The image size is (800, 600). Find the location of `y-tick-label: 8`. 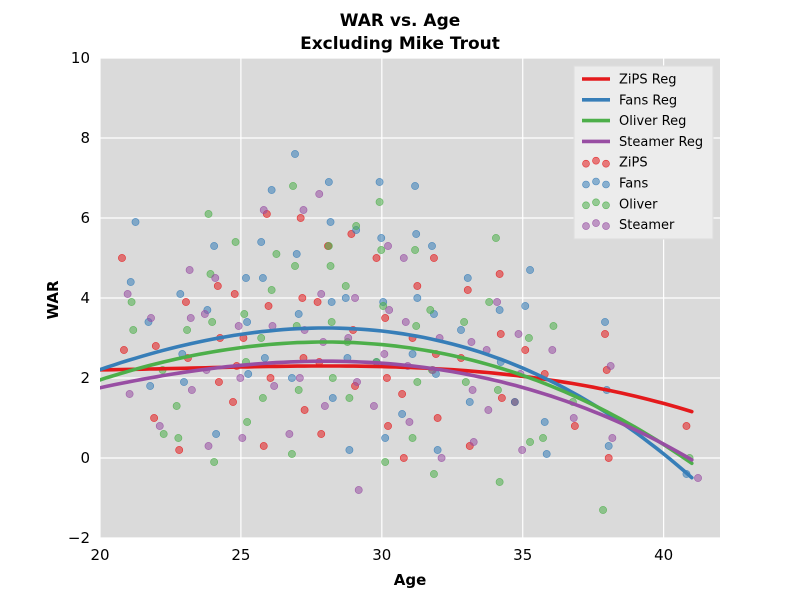

y-tick-label: 8 is located at coordinates (85, 138).